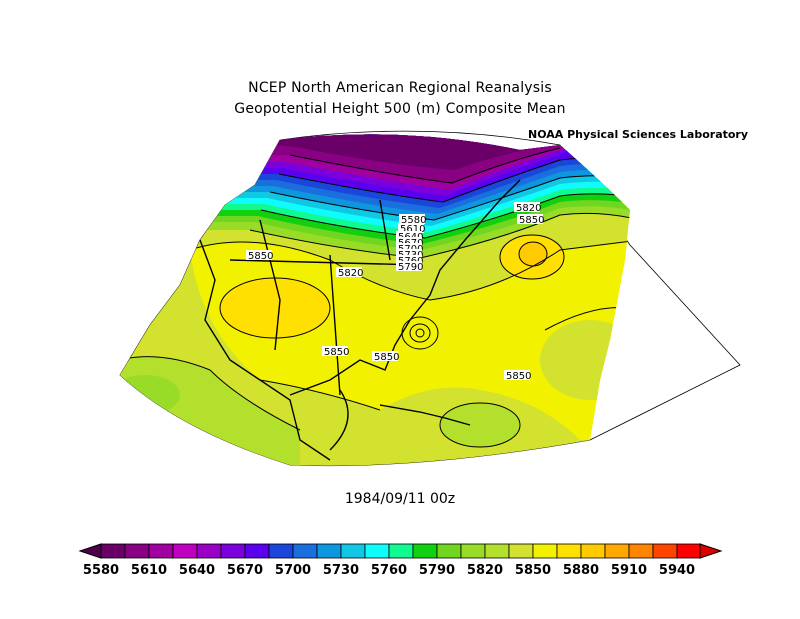 Image resolution: width=800 pixels, height=619 pixels. What do you see at coordinates (533, 570) in the screenshot?
I see `colorbar-tick-label: 5850` at bounding box center [533, 570].